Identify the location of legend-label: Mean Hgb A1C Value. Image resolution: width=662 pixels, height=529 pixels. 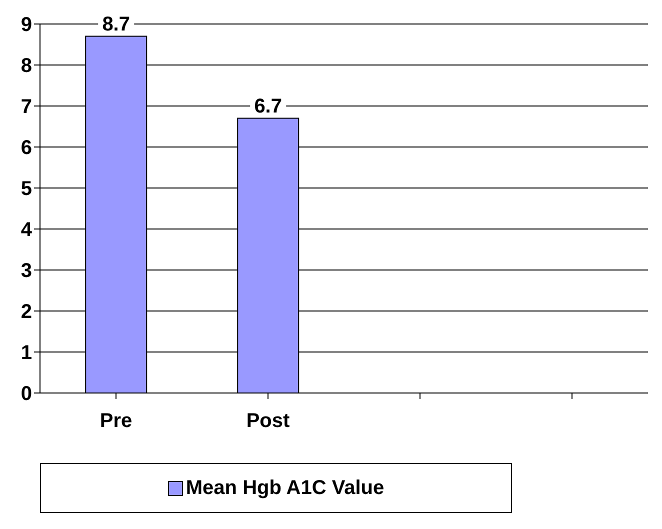
(285, 488).